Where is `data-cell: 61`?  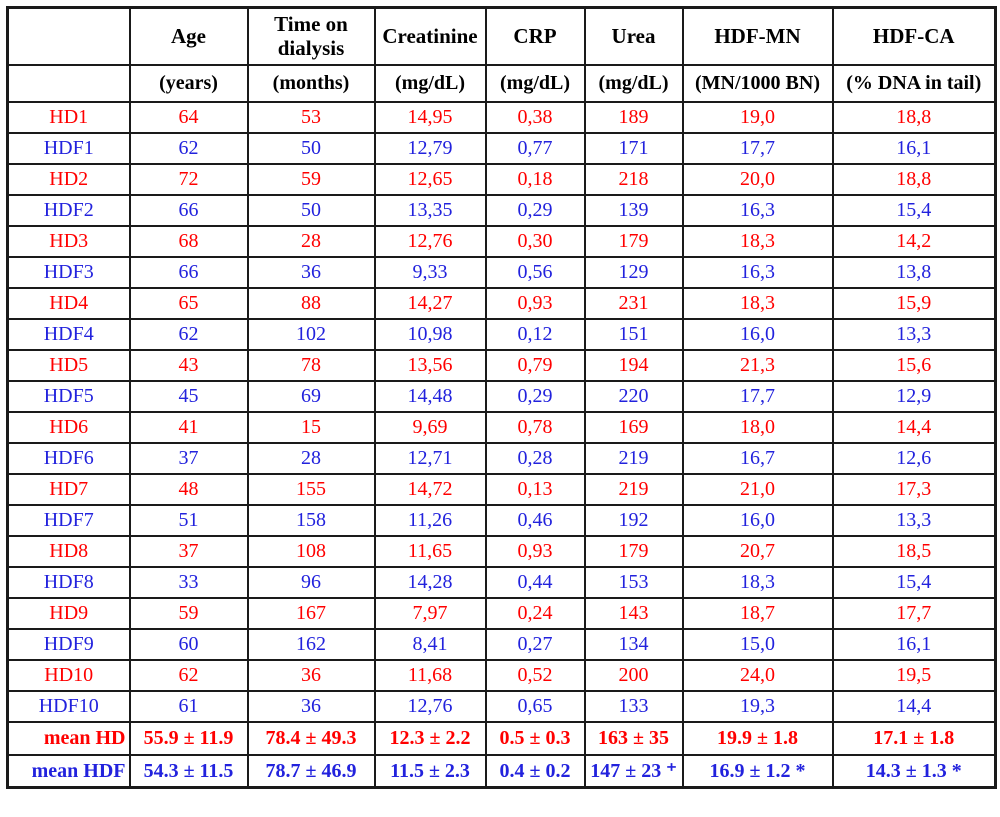
data-cell: 61 is located at coordinates (188, 706).